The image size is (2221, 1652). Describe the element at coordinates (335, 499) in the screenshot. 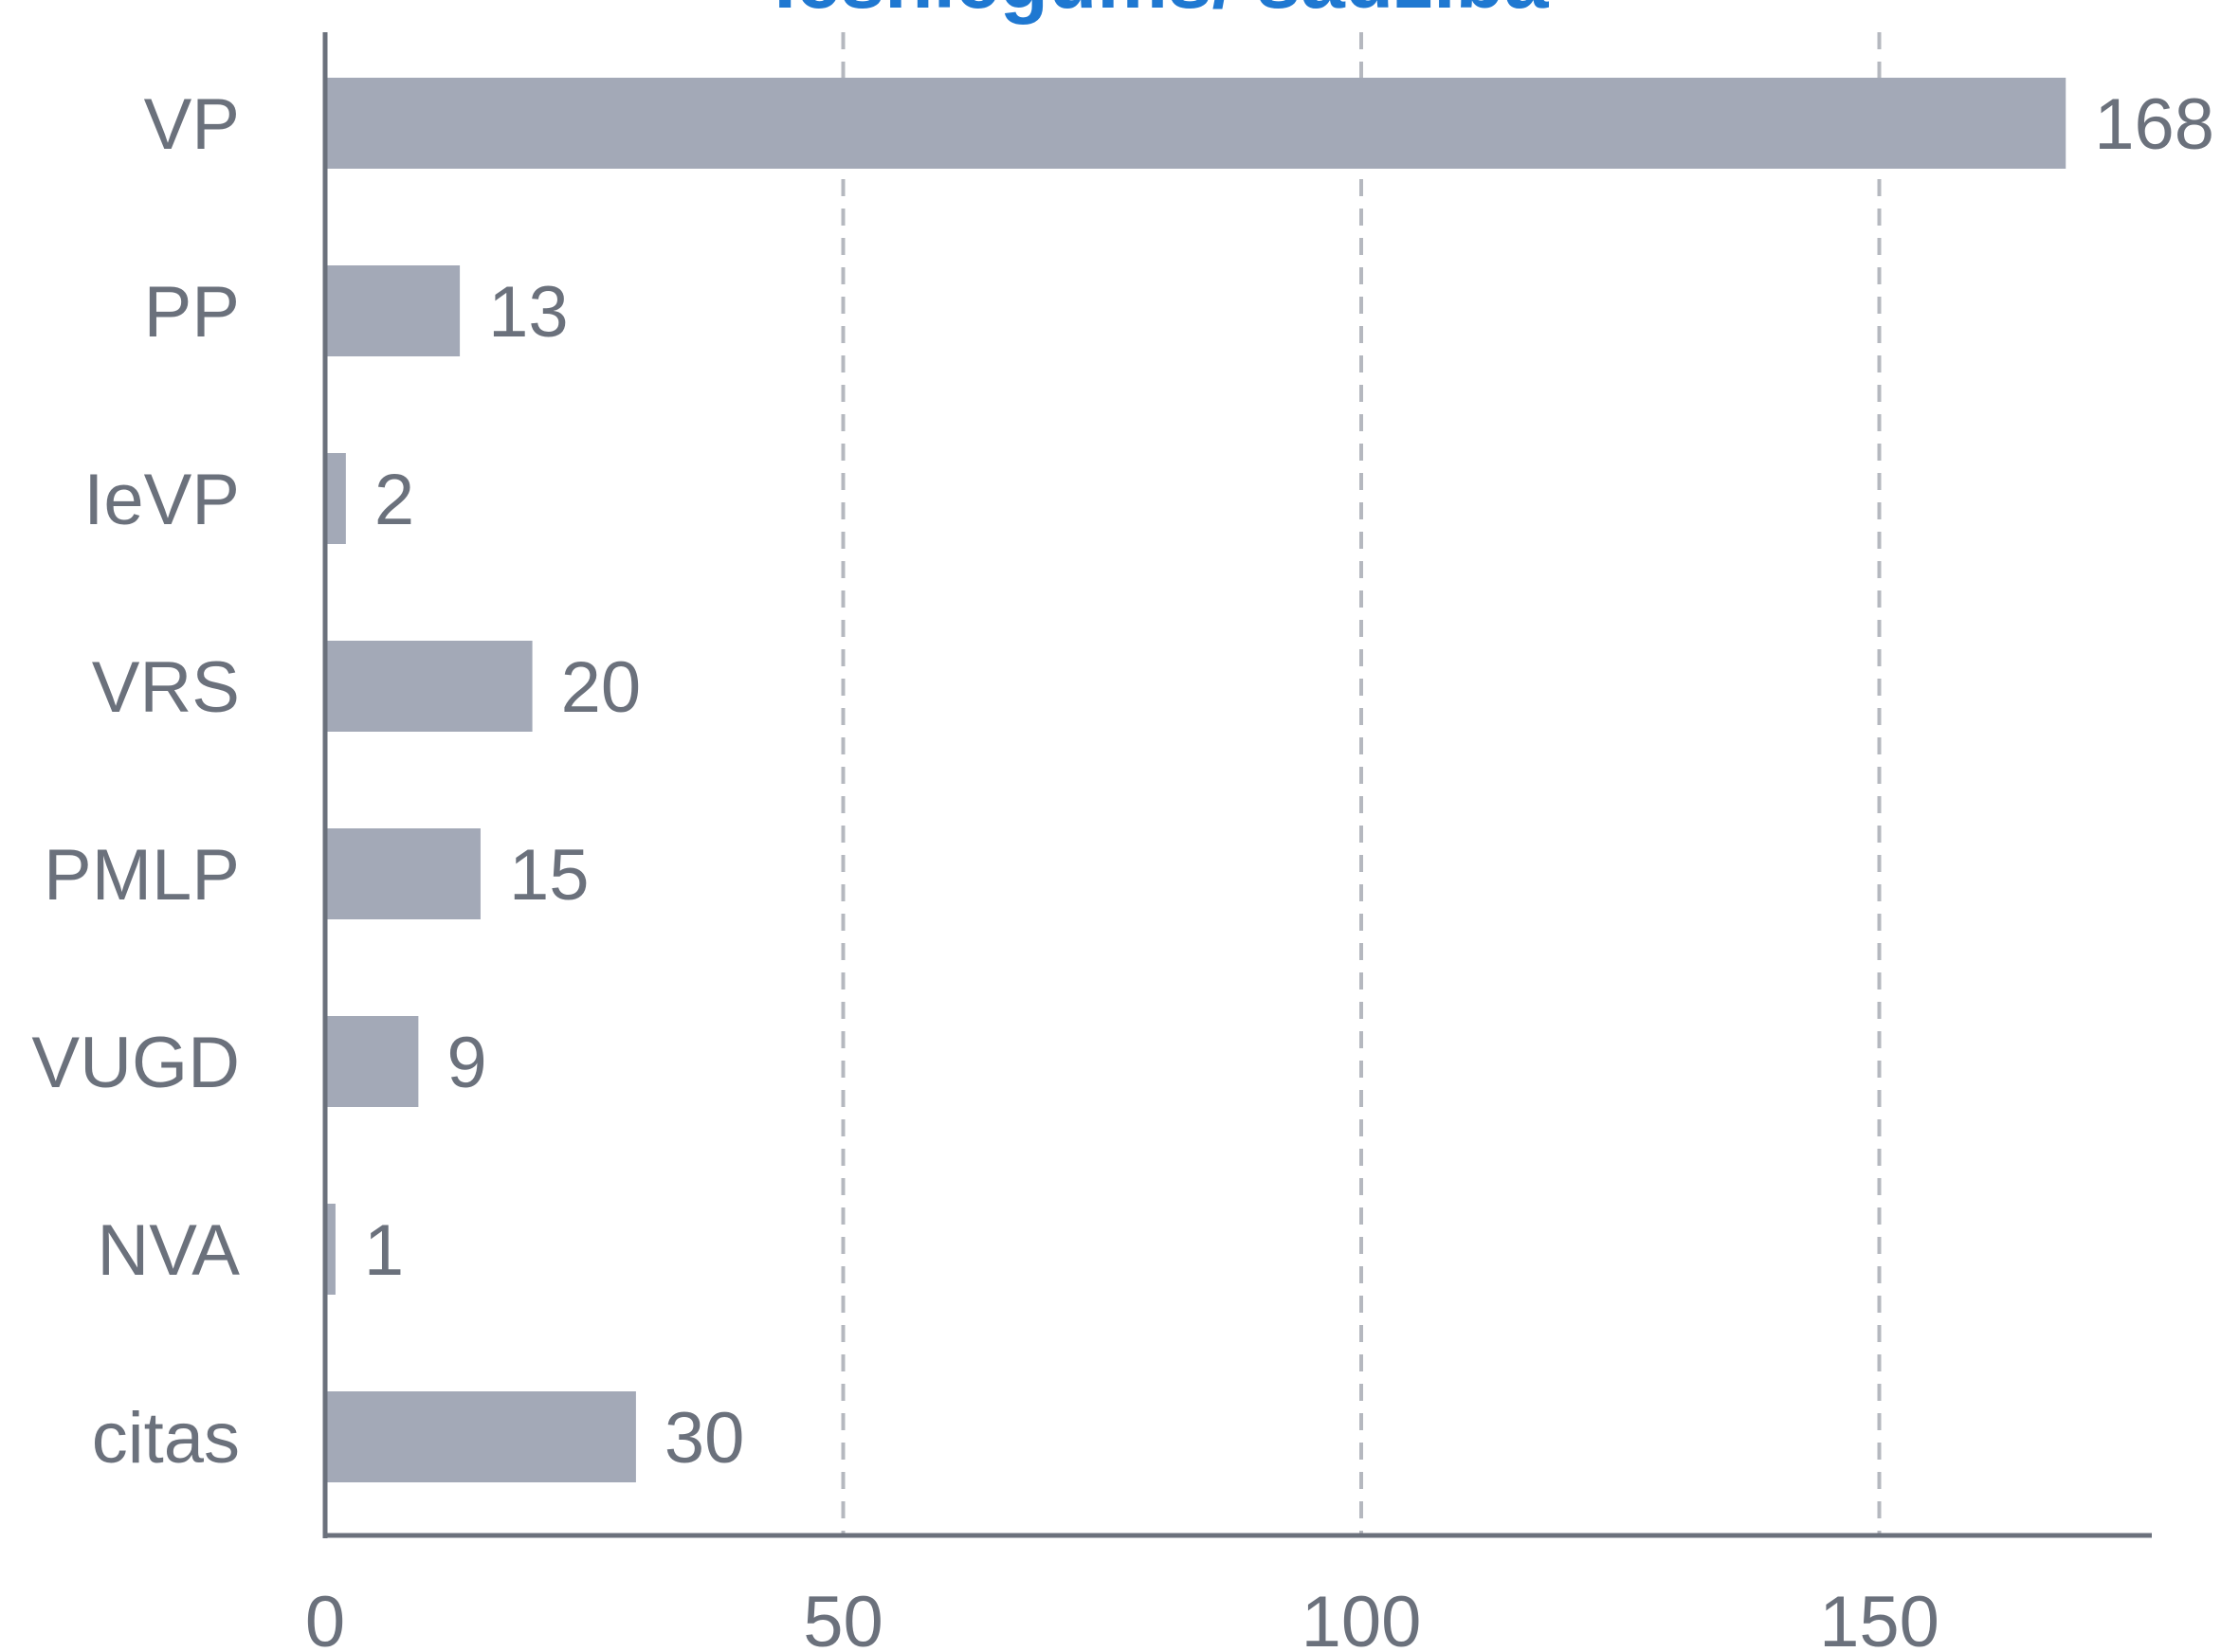

I see `bar-ievp` at that location.